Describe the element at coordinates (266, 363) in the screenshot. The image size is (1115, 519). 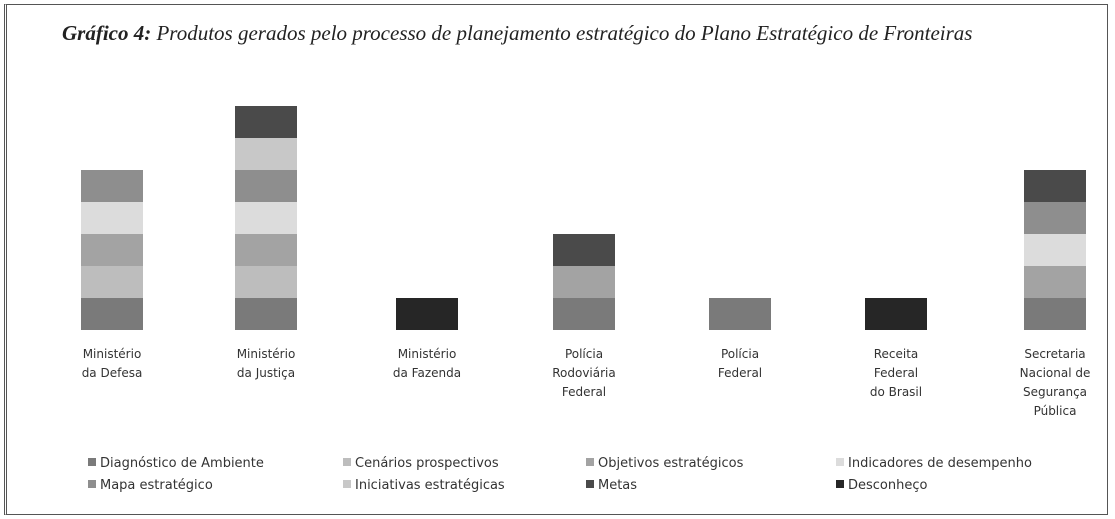
I see `x-tick-label: Ministério da Justiça` at that location.